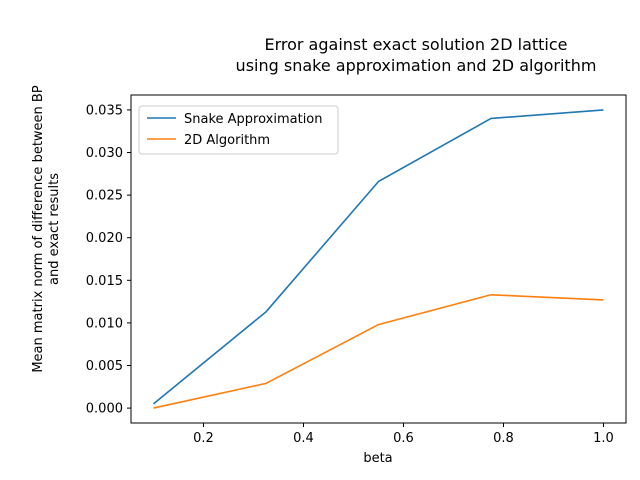  Describe the element at coordinates (108, 260) in the screenshot. I see `y-axis-ticks: 0.000 0.005 0.010 0.015 0.020 0.025 0.030 0.035` at that location.